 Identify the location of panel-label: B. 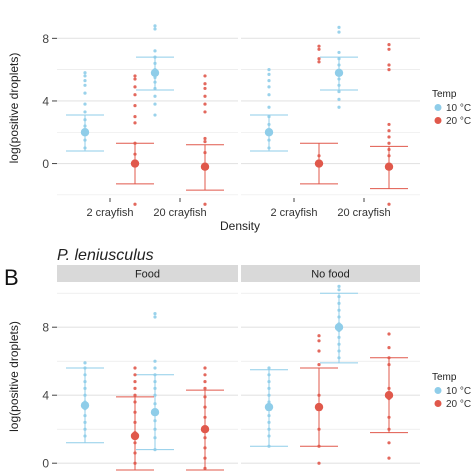
(11, 277).